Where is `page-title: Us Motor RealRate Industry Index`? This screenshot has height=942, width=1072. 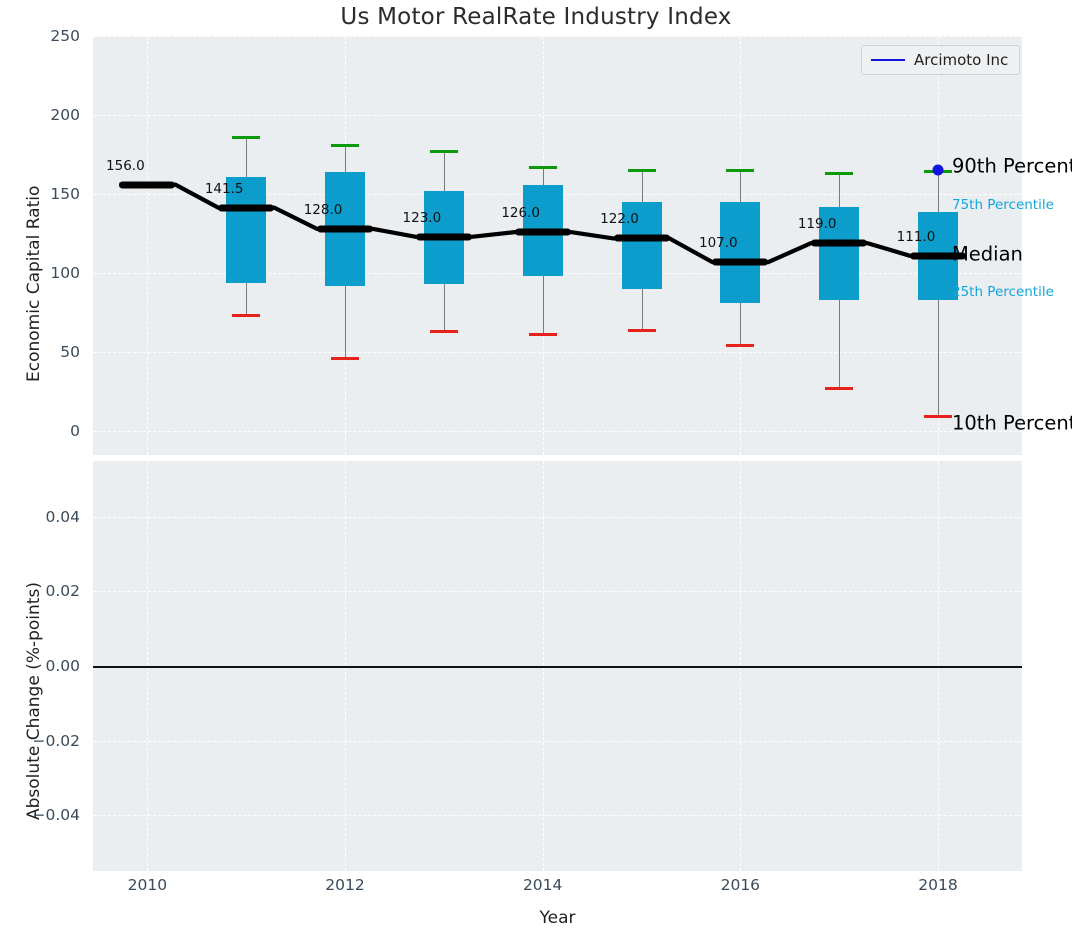
page-title: Us Motor RealRate Industry Index is located at coordinates (536, 17).